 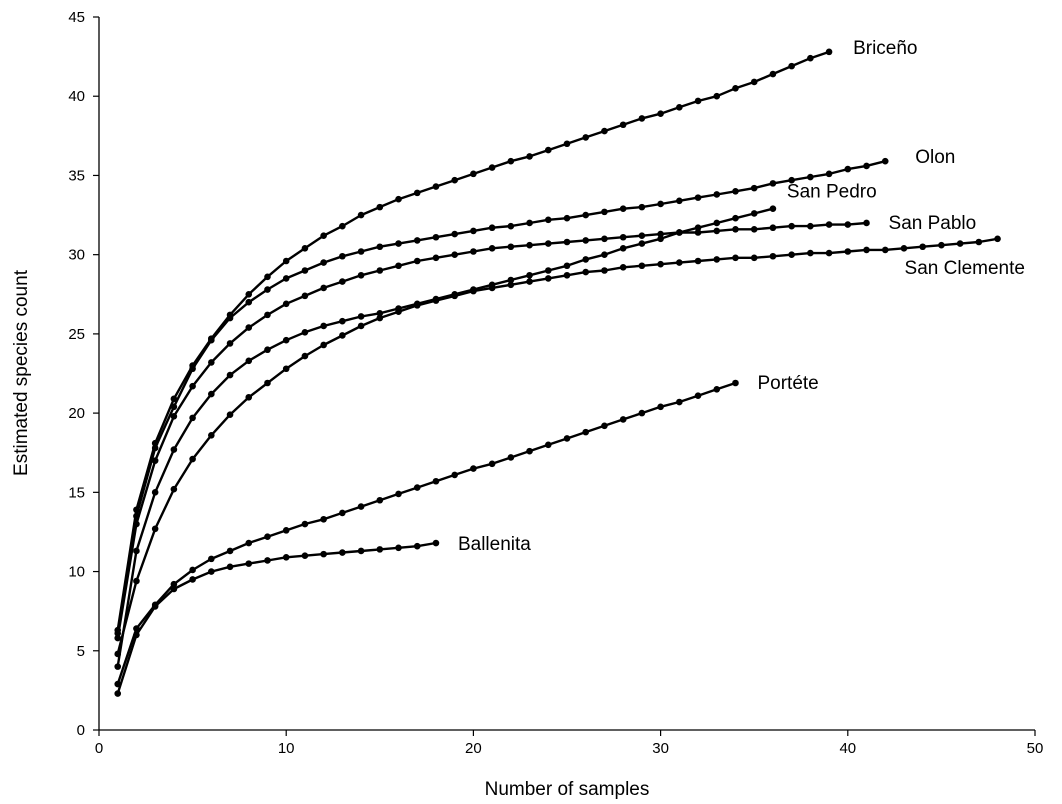 I want to click on y-tick-label: 15, so click(x=76, y=492).